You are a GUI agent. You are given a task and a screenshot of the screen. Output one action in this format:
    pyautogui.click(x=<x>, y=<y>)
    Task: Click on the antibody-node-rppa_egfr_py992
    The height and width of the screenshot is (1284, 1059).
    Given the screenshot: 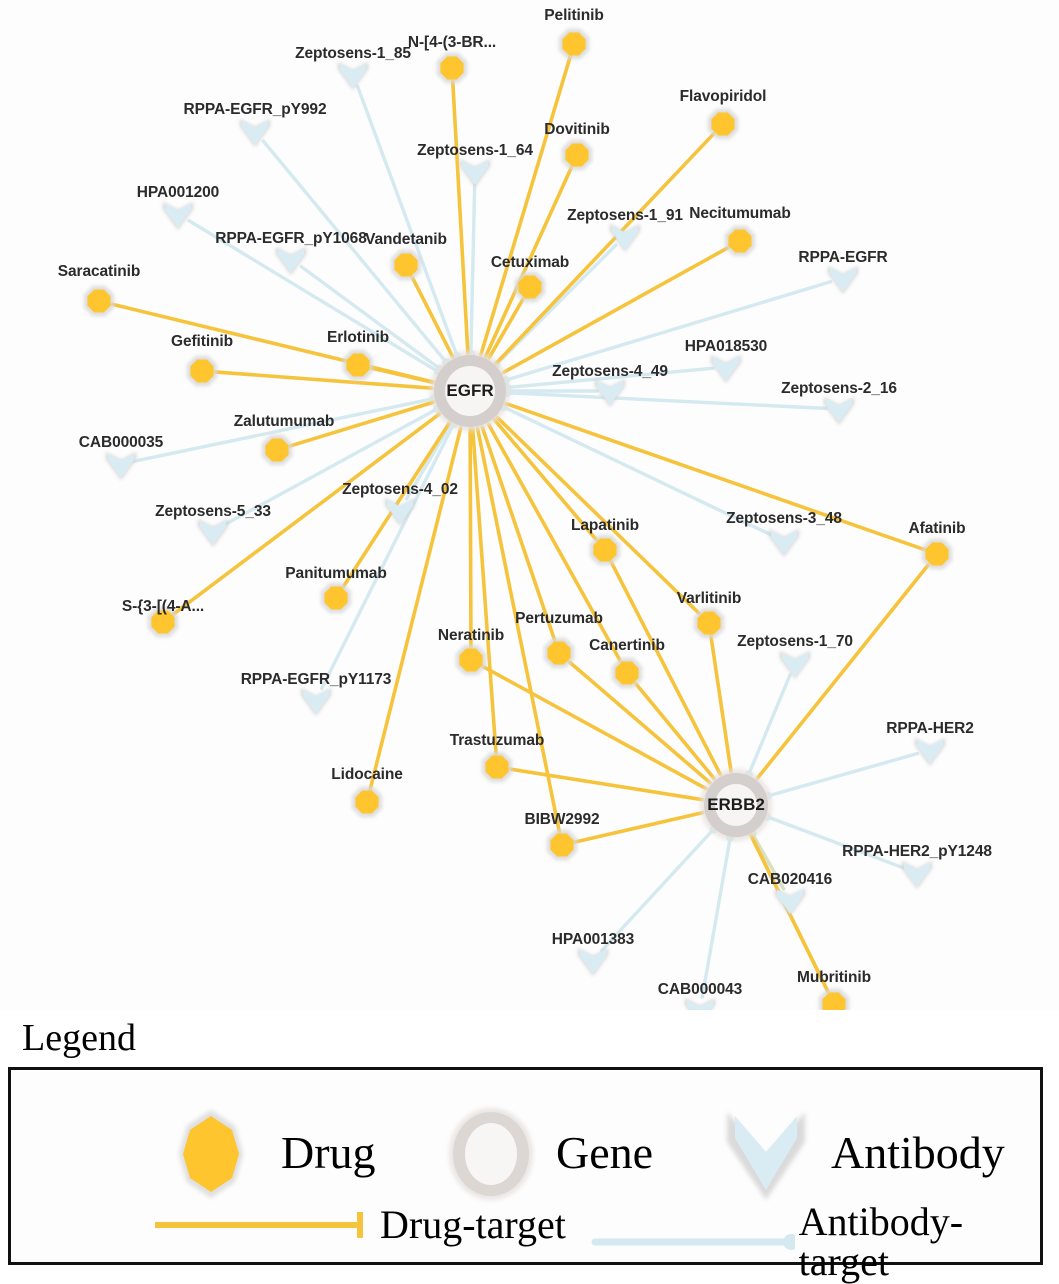 What is the action you would take?
    pyautogui.click(x=255, y=133)
    